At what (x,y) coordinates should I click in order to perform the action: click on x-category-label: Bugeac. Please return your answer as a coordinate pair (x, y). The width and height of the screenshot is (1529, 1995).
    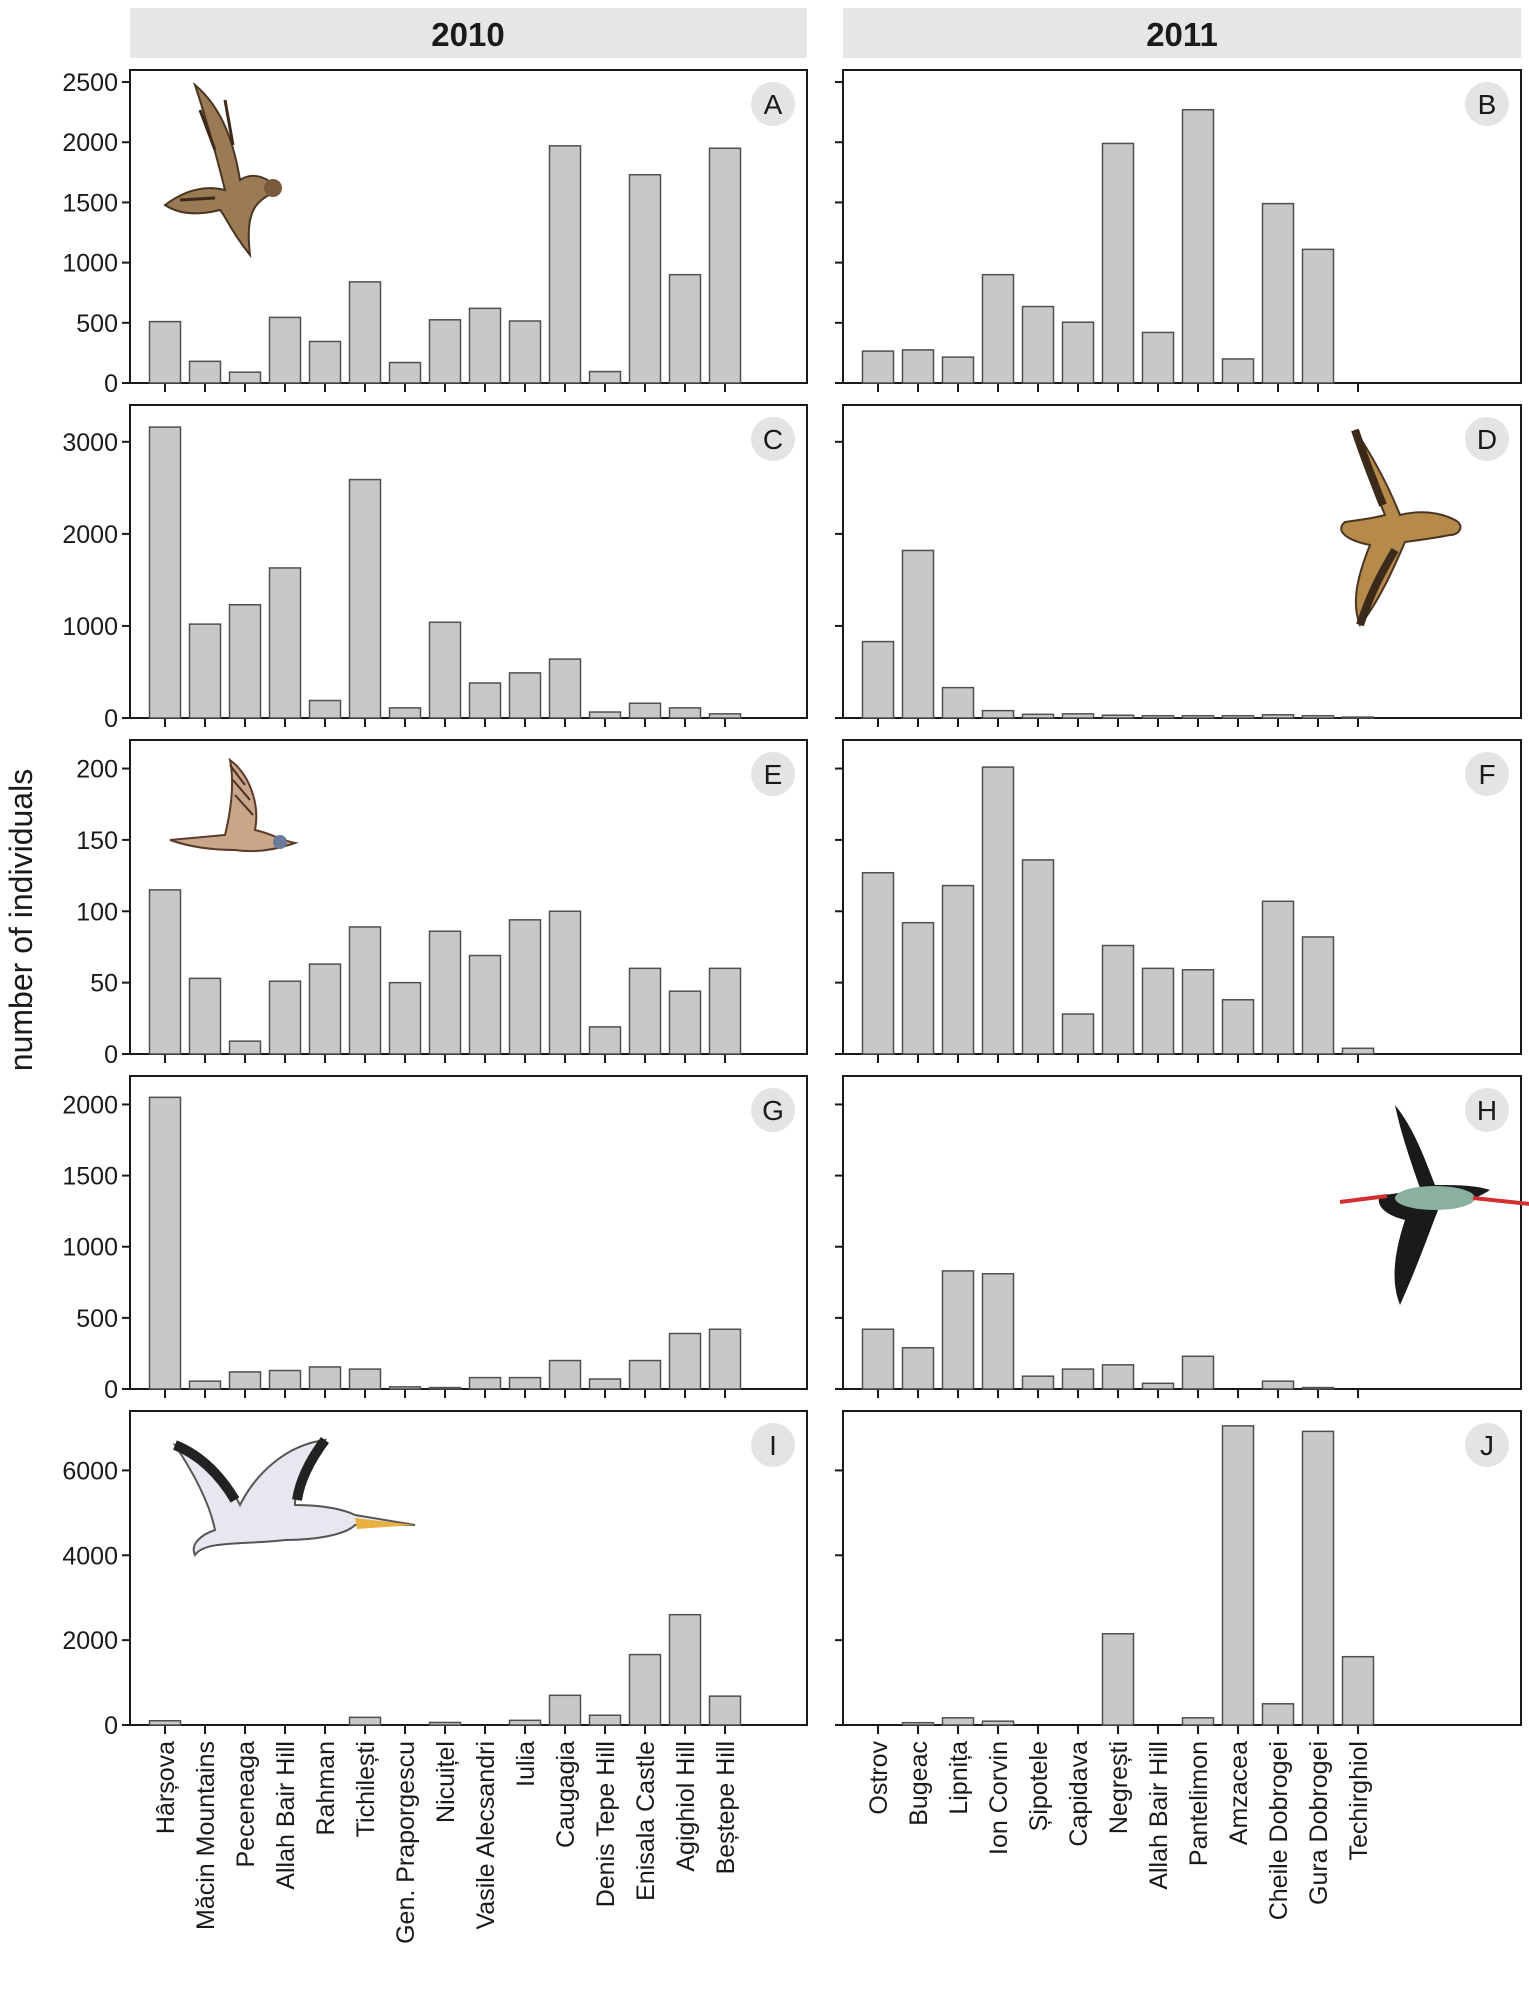
    Looking at the image, I should click on (919, 1783).